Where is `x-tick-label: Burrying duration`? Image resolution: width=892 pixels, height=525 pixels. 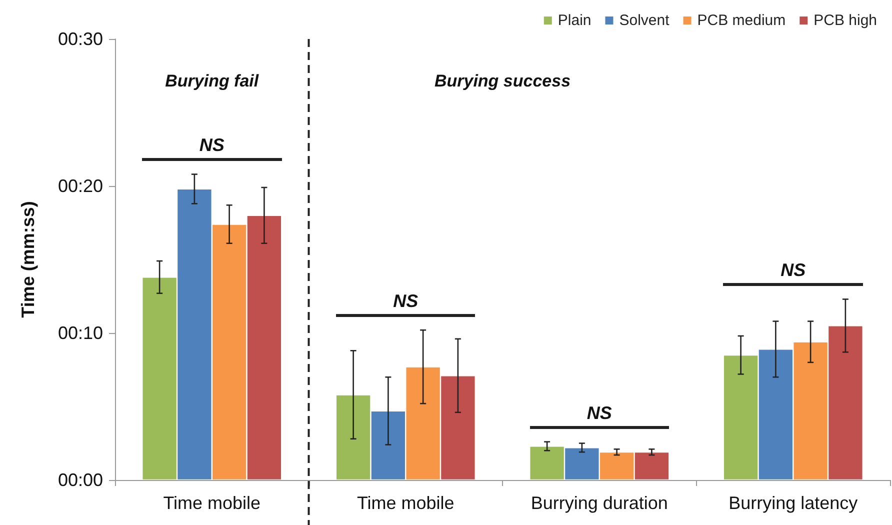
x-tick-label: Burrying duration is located at coordinates (599, 503).